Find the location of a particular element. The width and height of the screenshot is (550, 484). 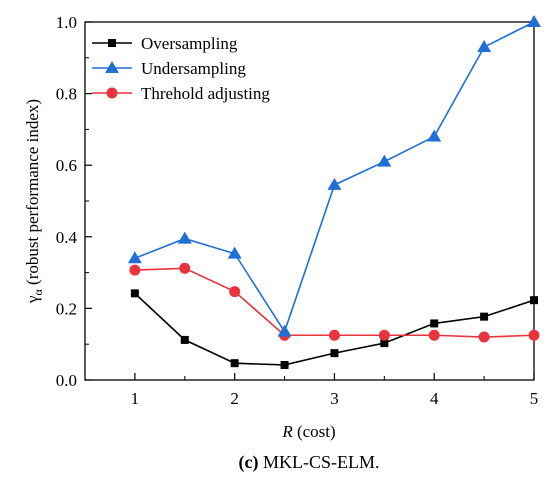

y-tick-label: 0.2 is located at coordinates (66, 308).